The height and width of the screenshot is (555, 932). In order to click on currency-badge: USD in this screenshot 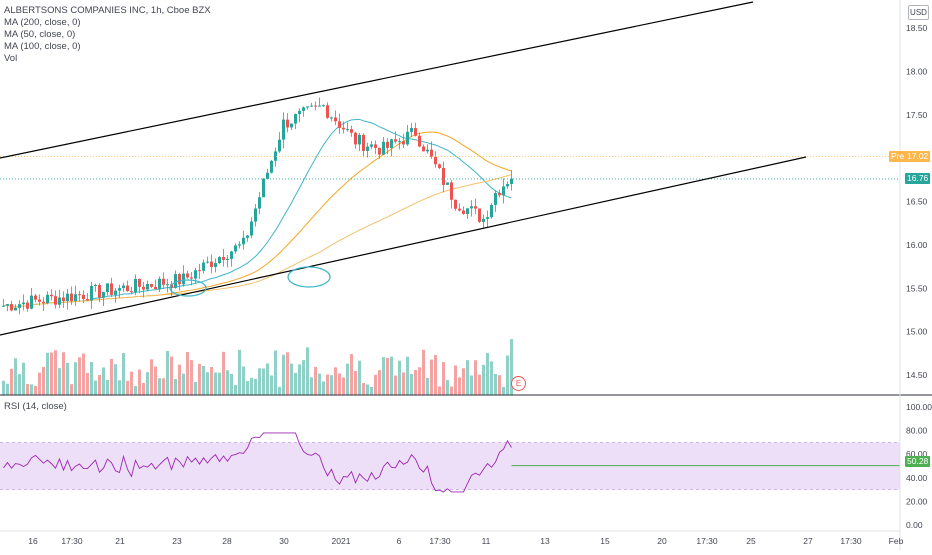, I will do `click(918, 12)`.